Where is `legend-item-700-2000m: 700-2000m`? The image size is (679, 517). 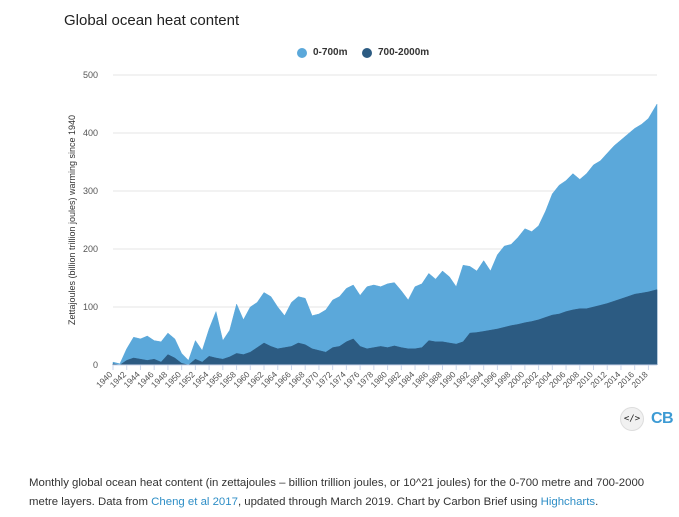 legend-item-700-2000m: 700-2000m is located at coordinates (395, 52).